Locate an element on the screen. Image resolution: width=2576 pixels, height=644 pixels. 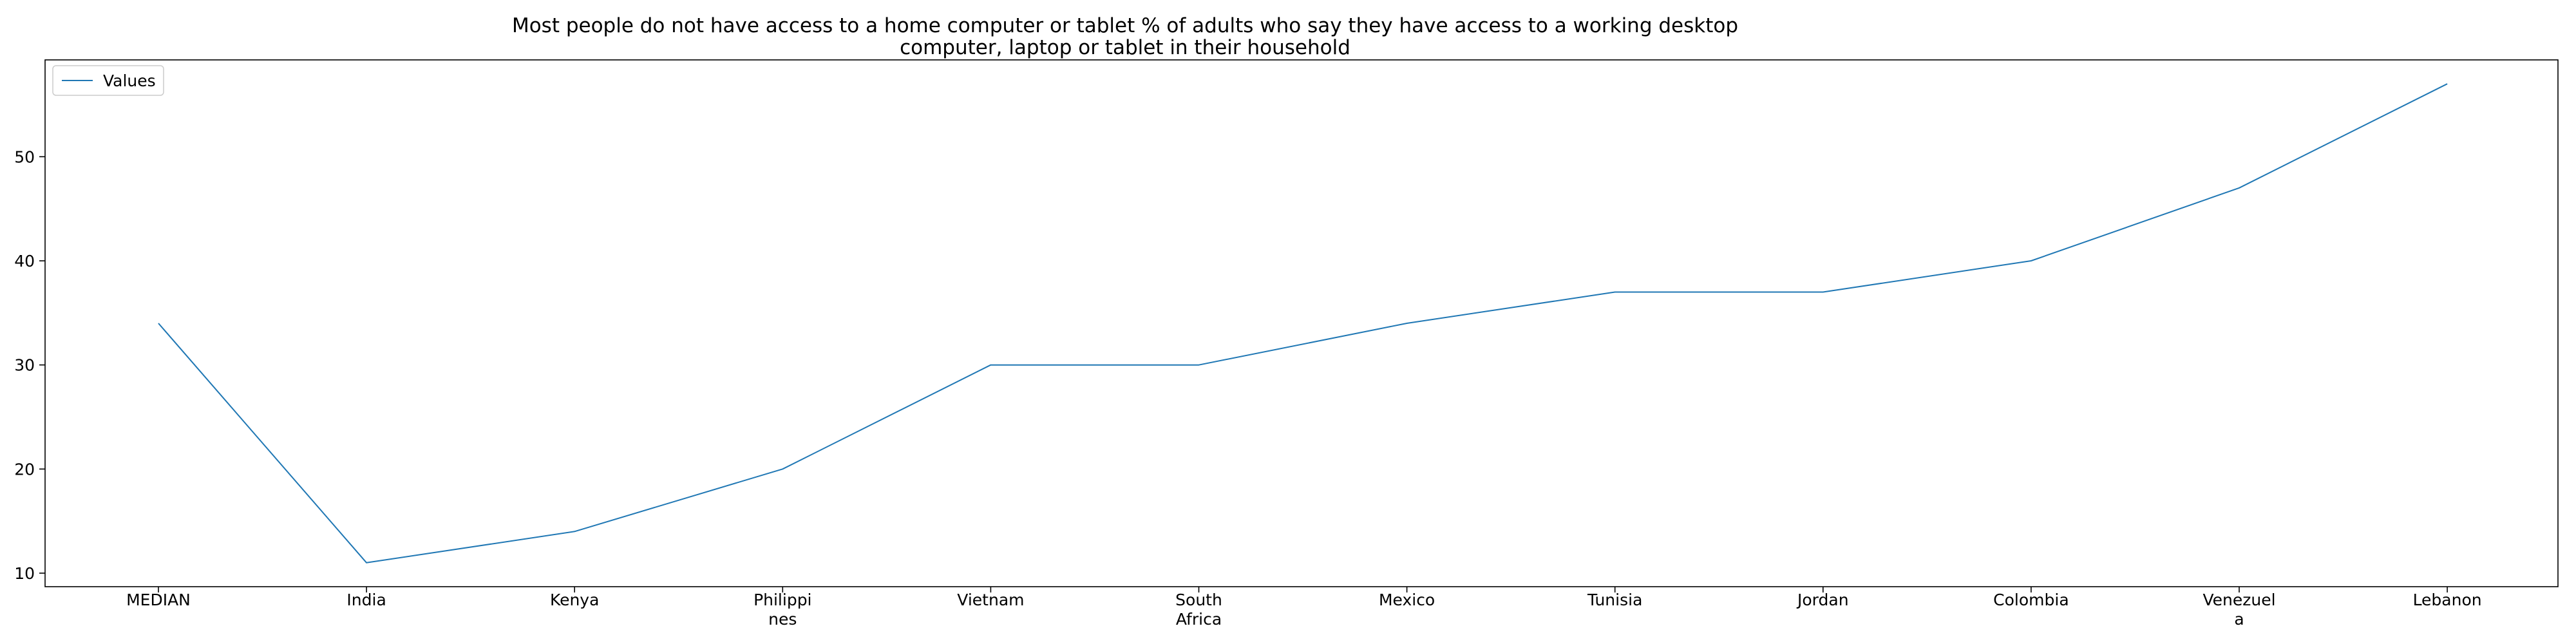
x-tick-label-line: Vietnam is located at coordinates (990, 600).